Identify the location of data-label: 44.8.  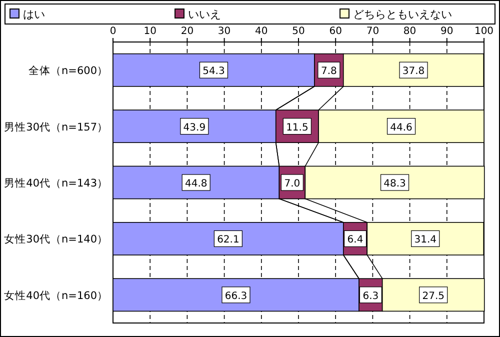
(196, 184).